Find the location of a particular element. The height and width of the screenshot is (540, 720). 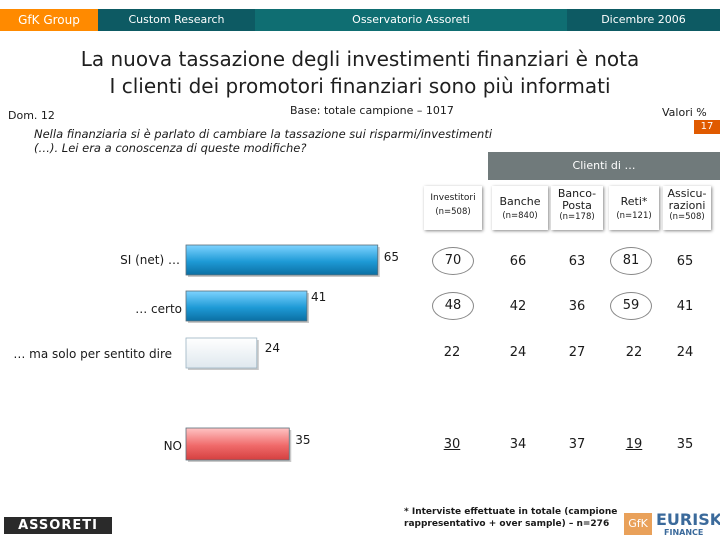

cell-sentito-assicurazioni: 24 is located at coordinates (685, 352).